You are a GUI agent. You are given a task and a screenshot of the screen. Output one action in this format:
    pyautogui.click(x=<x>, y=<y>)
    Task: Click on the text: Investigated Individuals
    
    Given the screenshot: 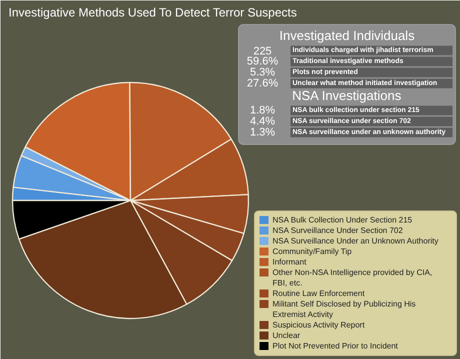 What is the action you would take?
    pyautogui.click(x=347, y=35)
    